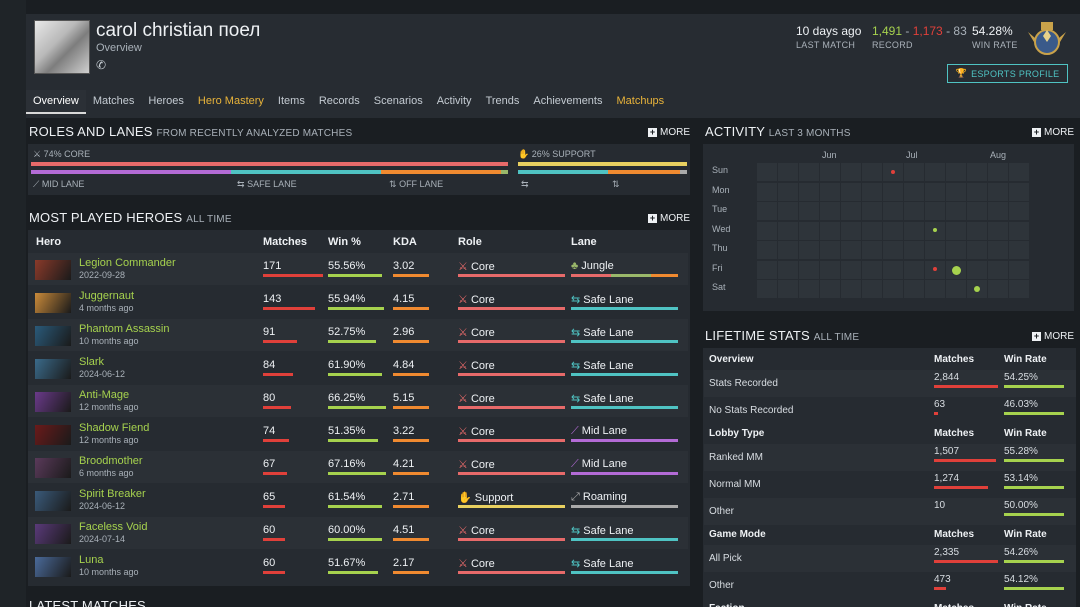  What do you see at coordinates (49, 242) in the screenshot?
I see `col-hero: Hero` at bounding box center [49, 242].